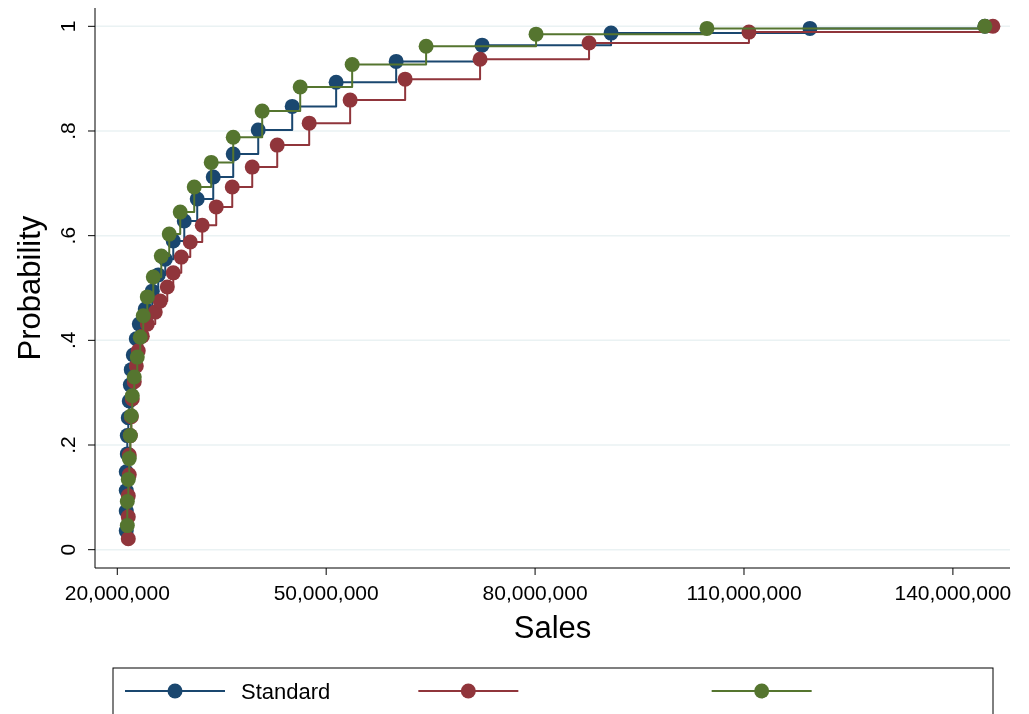 This screenshot has width=1029, height=714. What do you see at coordinates (535, 592) in the screenshot?
I see `x-tick-label: 80,000,000` at bounding box center [535, 592].